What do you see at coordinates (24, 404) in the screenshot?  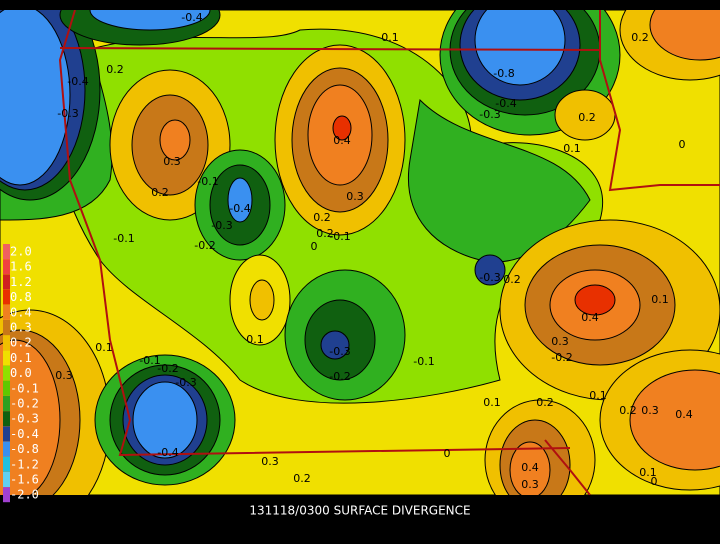 I see `legend-label: -0.2` at bounding box center [24, 404].